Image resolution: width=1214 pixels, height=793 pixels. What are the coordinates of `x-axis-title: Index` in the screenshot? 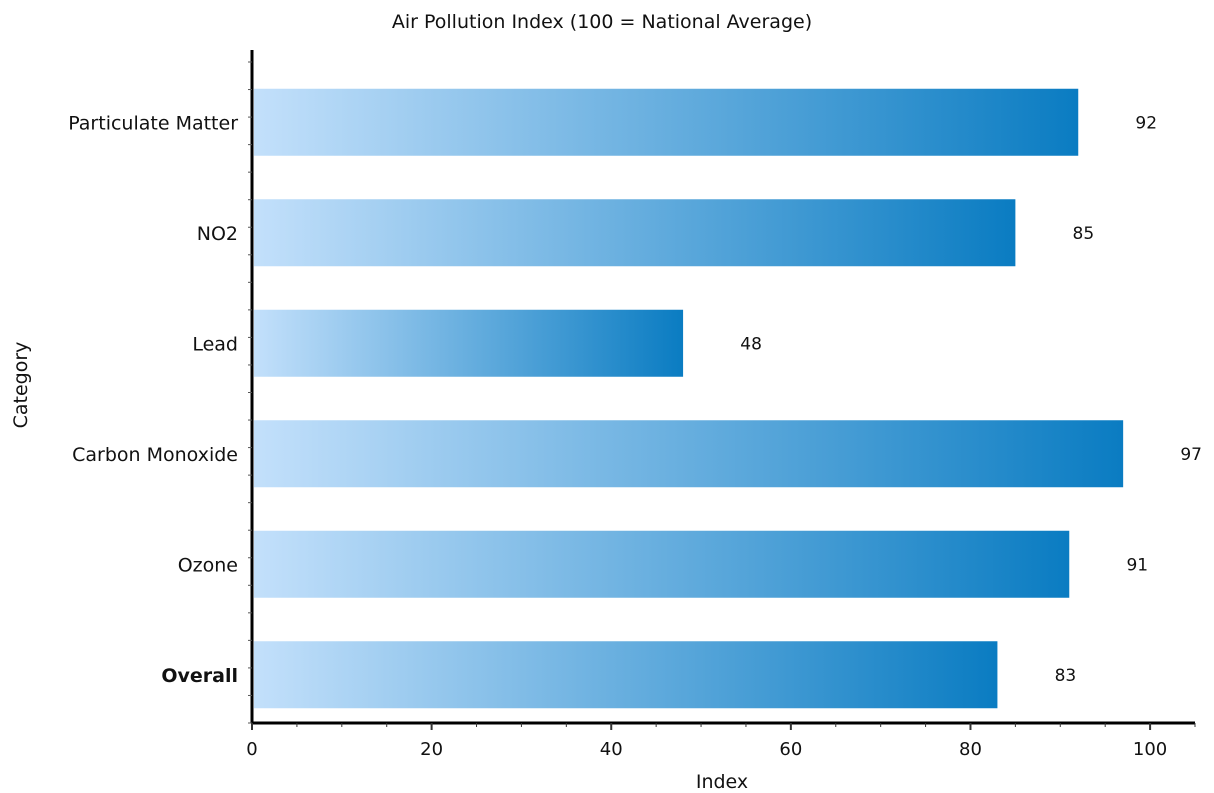 It's located at (722, 782).